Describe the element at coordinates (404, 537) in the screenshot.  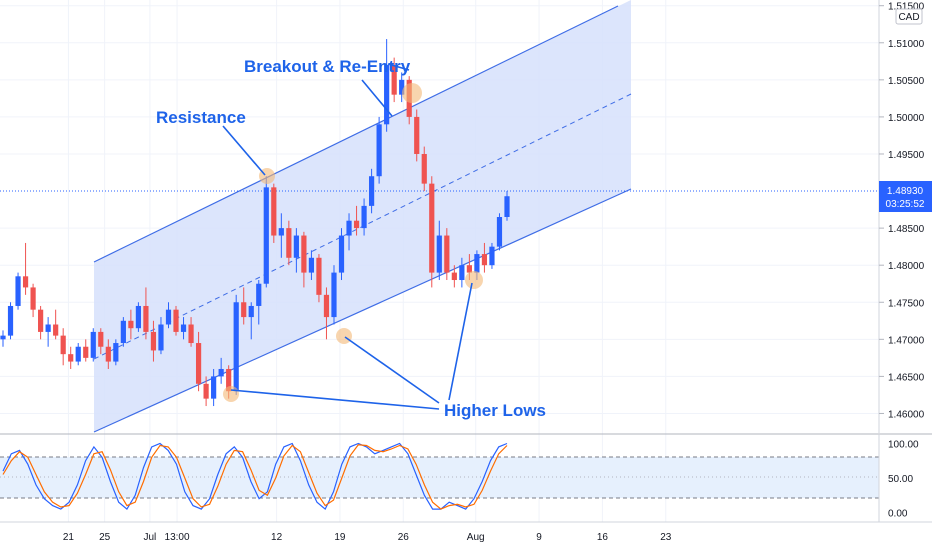
I see `time-tick-label: 26` at that location.